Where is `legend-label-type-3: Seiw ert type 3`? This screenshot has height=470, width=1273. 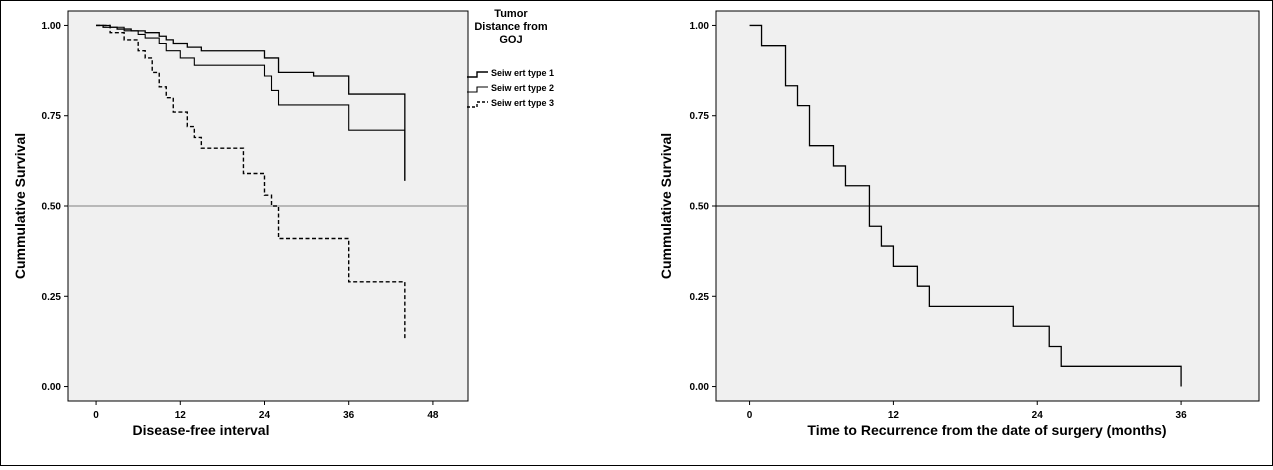 legend-label-type-3: Seiw ert type 3 is located at coordinates (522, 103).